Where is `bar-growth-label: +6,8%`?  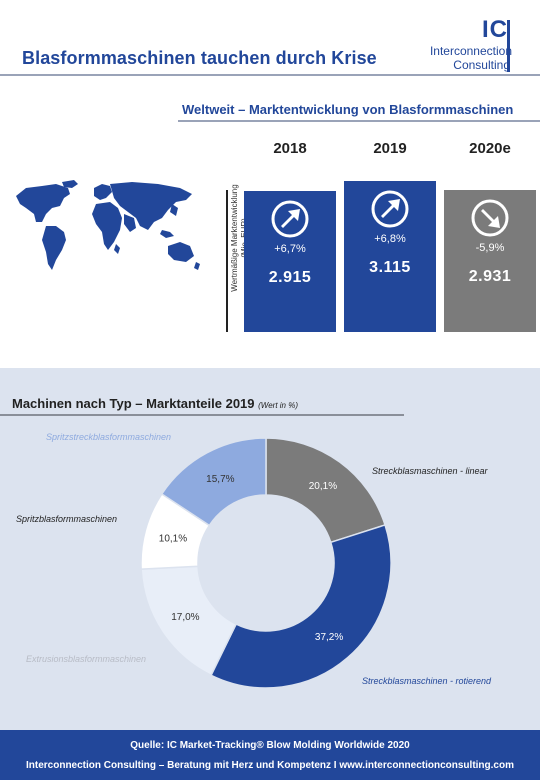
bar-growth-label: +6,8% is located at coordinates (390, 239).